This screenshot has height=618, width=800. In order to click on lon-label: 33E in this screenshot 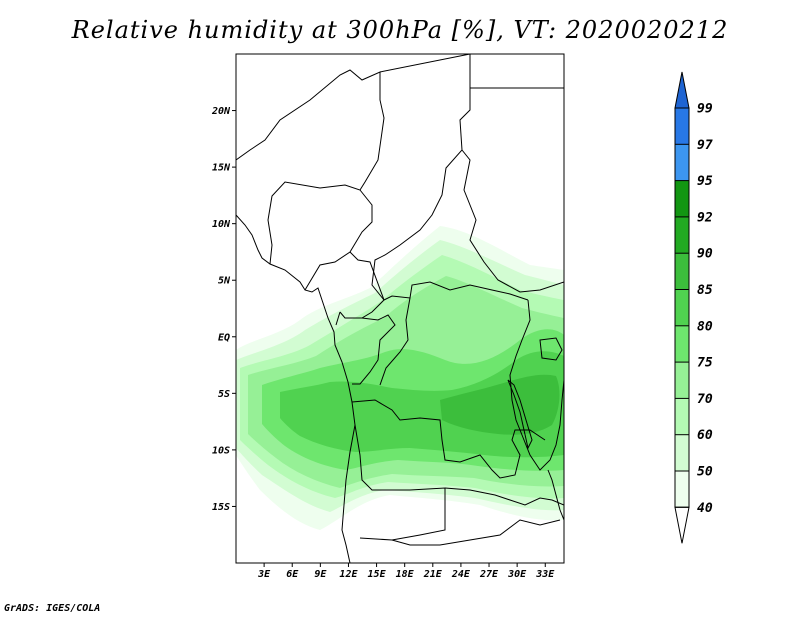, I will do `click(545, 574)`.